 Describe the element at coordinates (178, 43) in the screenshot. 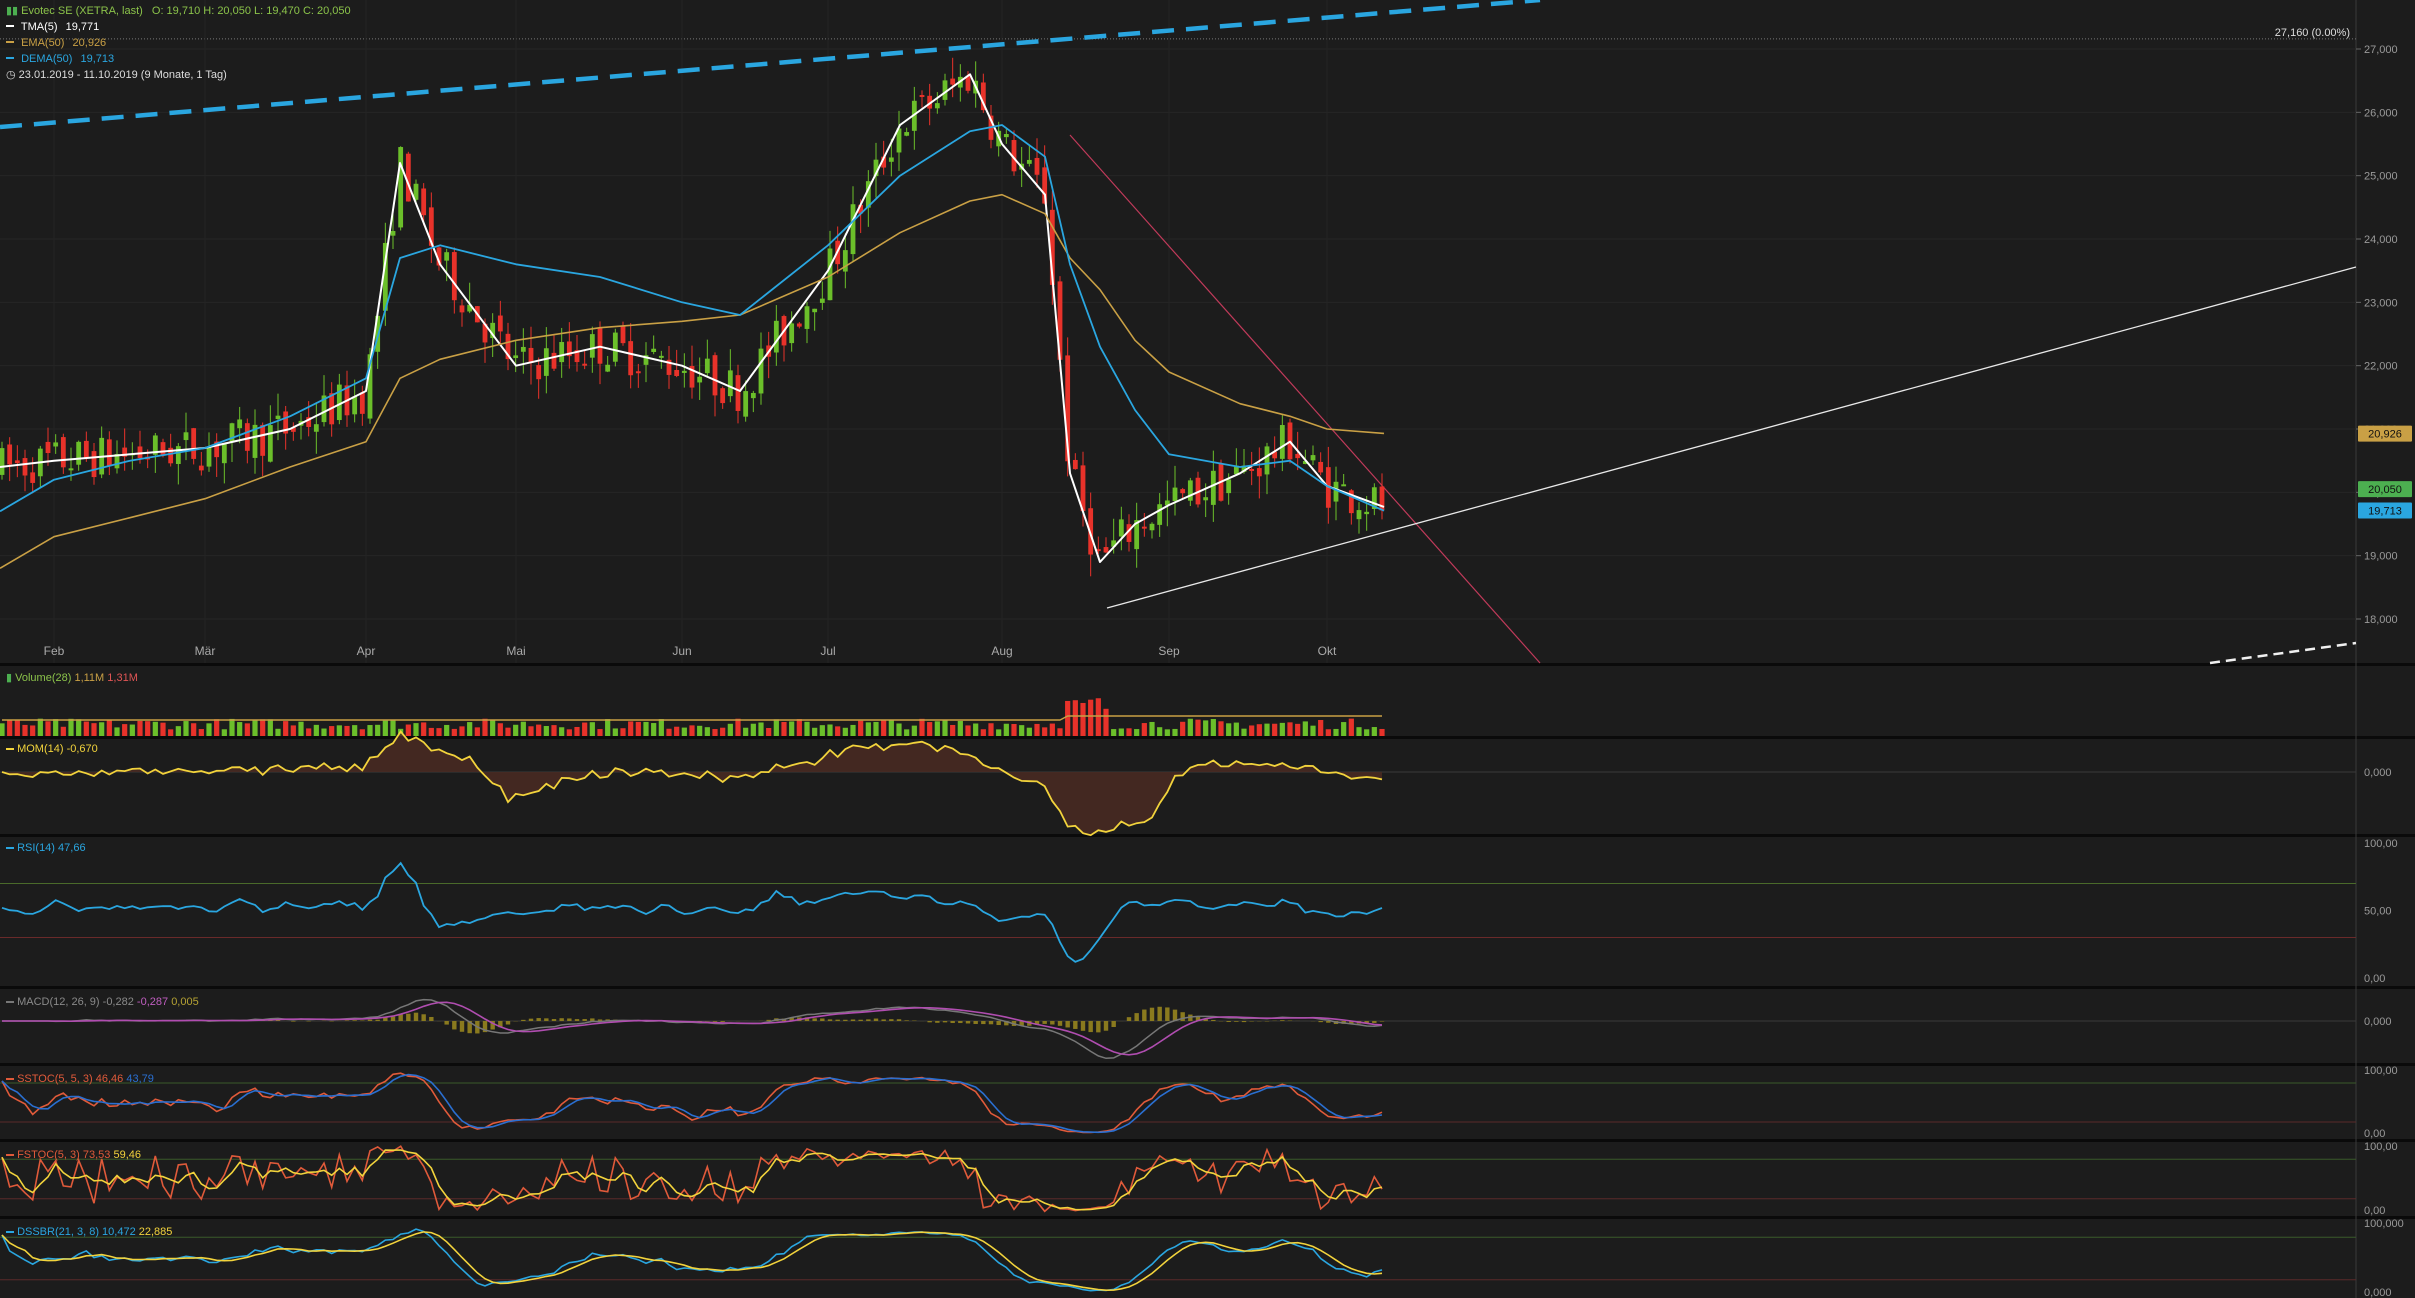

I see `legend-ema: EMA(50) 20,926` at that location.